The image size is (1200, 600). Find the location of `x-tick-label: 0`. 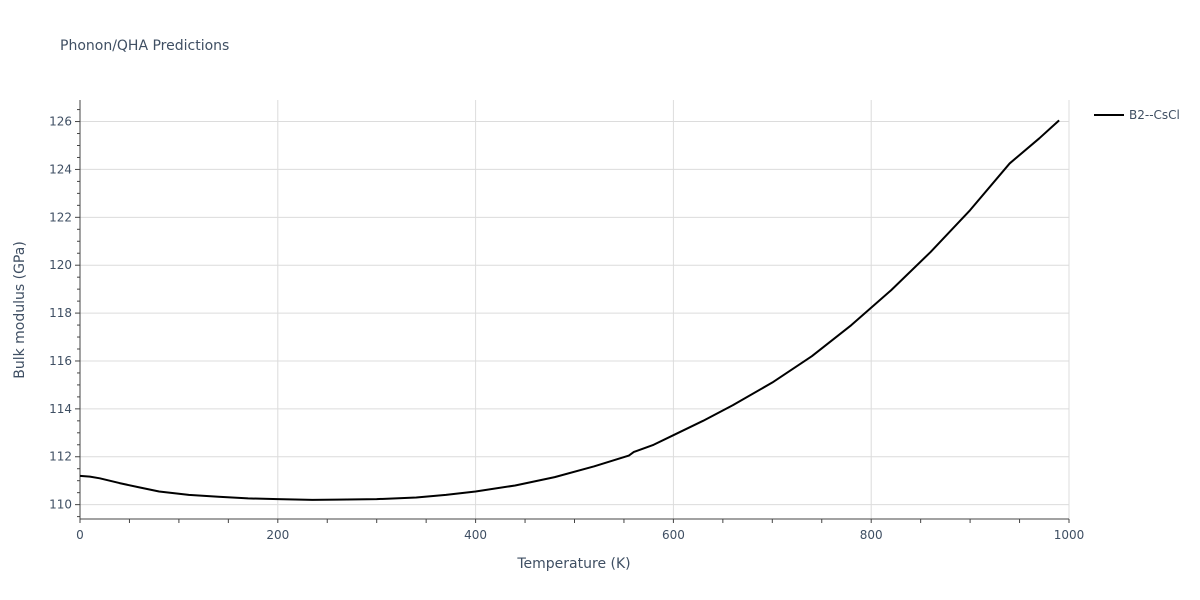

x-tick-label: 0 is located at coordinates (80, 535).